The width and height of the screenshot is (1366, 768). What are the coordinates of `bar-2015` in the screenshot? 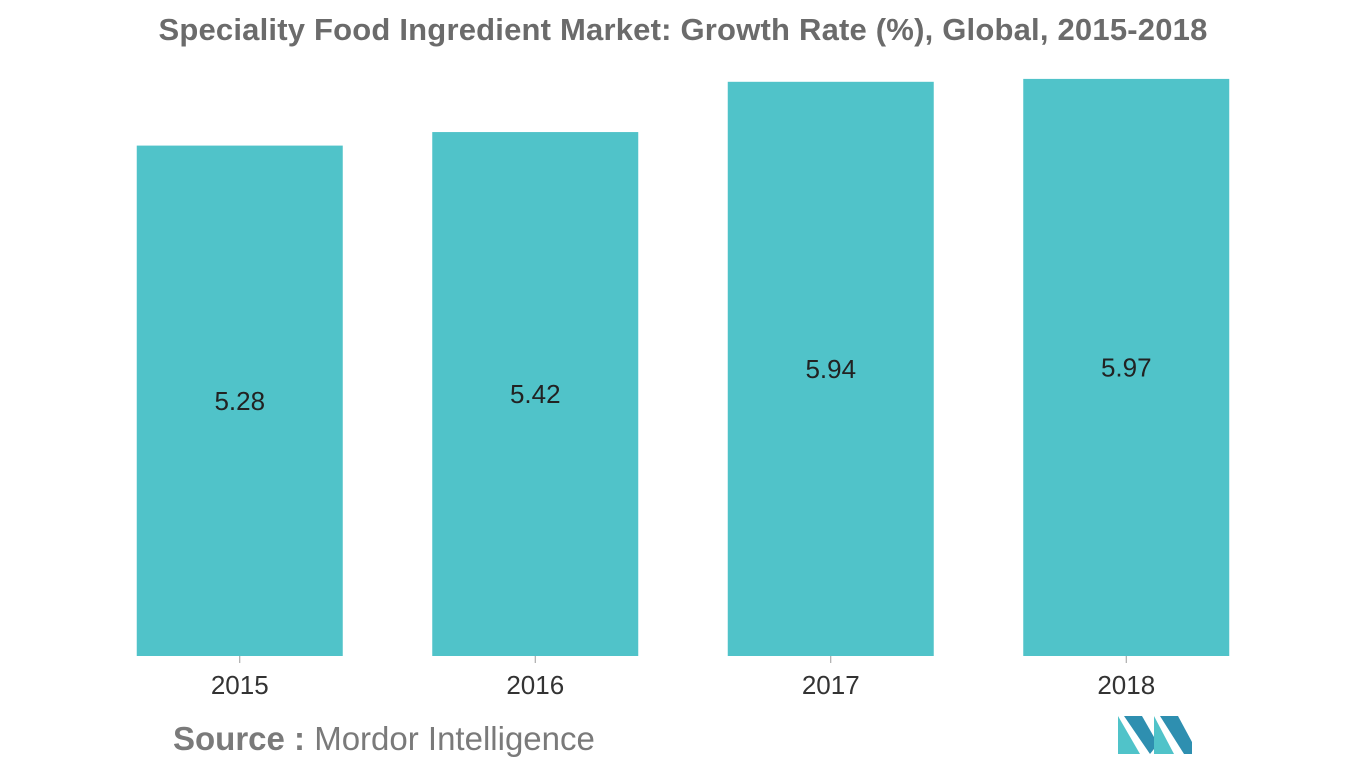 It's located at (239, 400).